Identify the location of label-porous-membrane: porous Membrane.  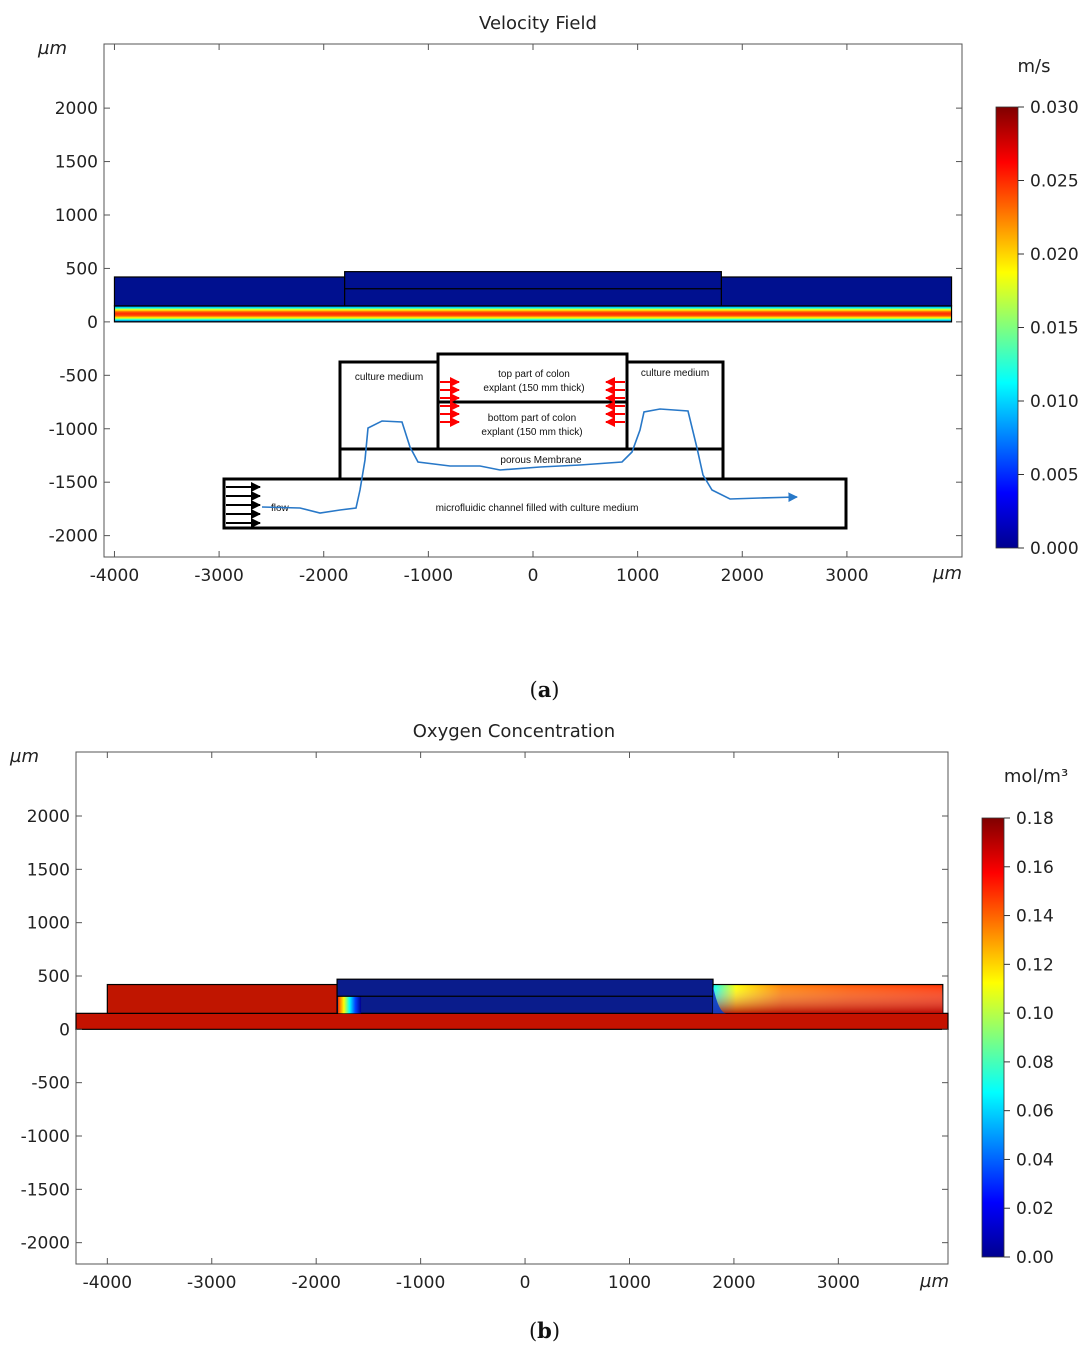
(541, 460).